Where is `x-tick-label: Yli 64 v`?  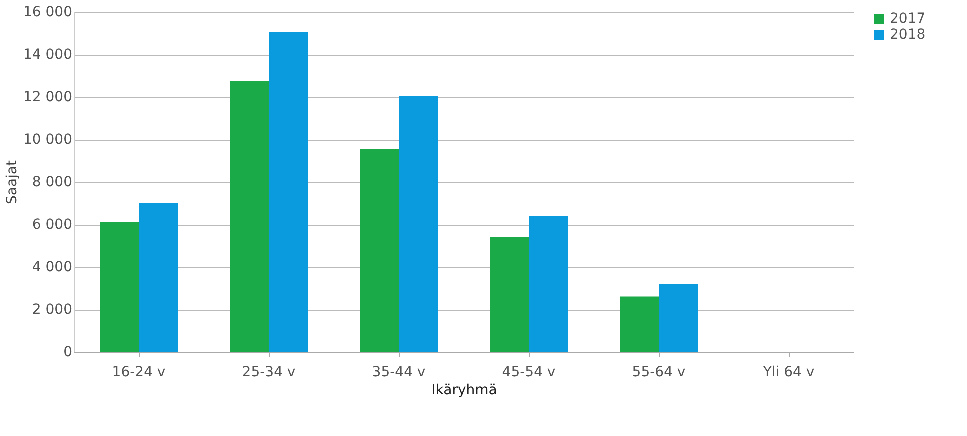 x-tick-label: Yli 64 v is located at coordinates (788, 372).